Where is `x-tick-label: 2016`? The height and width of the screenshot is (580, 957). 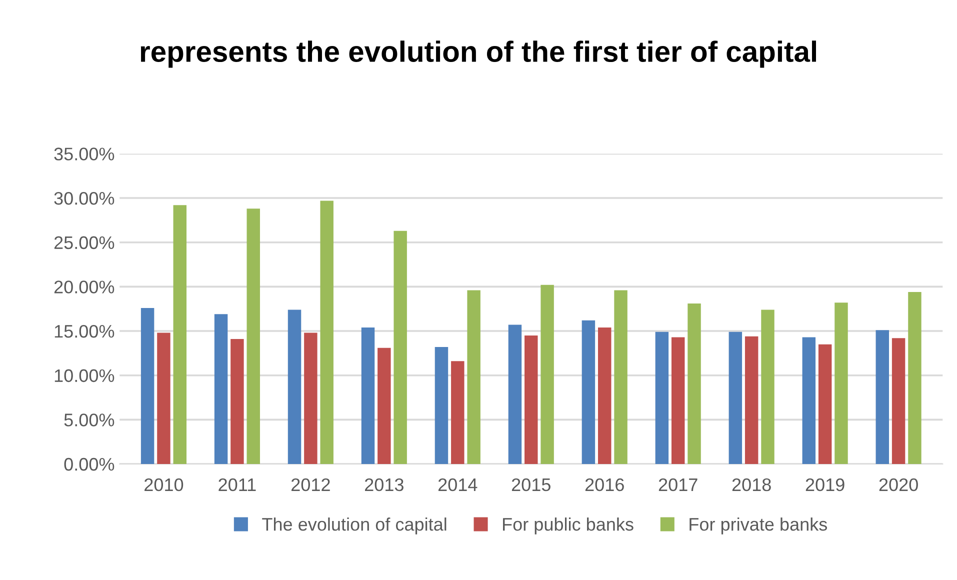
x-tick-label: 2016 is located at coordinates (604, 485).